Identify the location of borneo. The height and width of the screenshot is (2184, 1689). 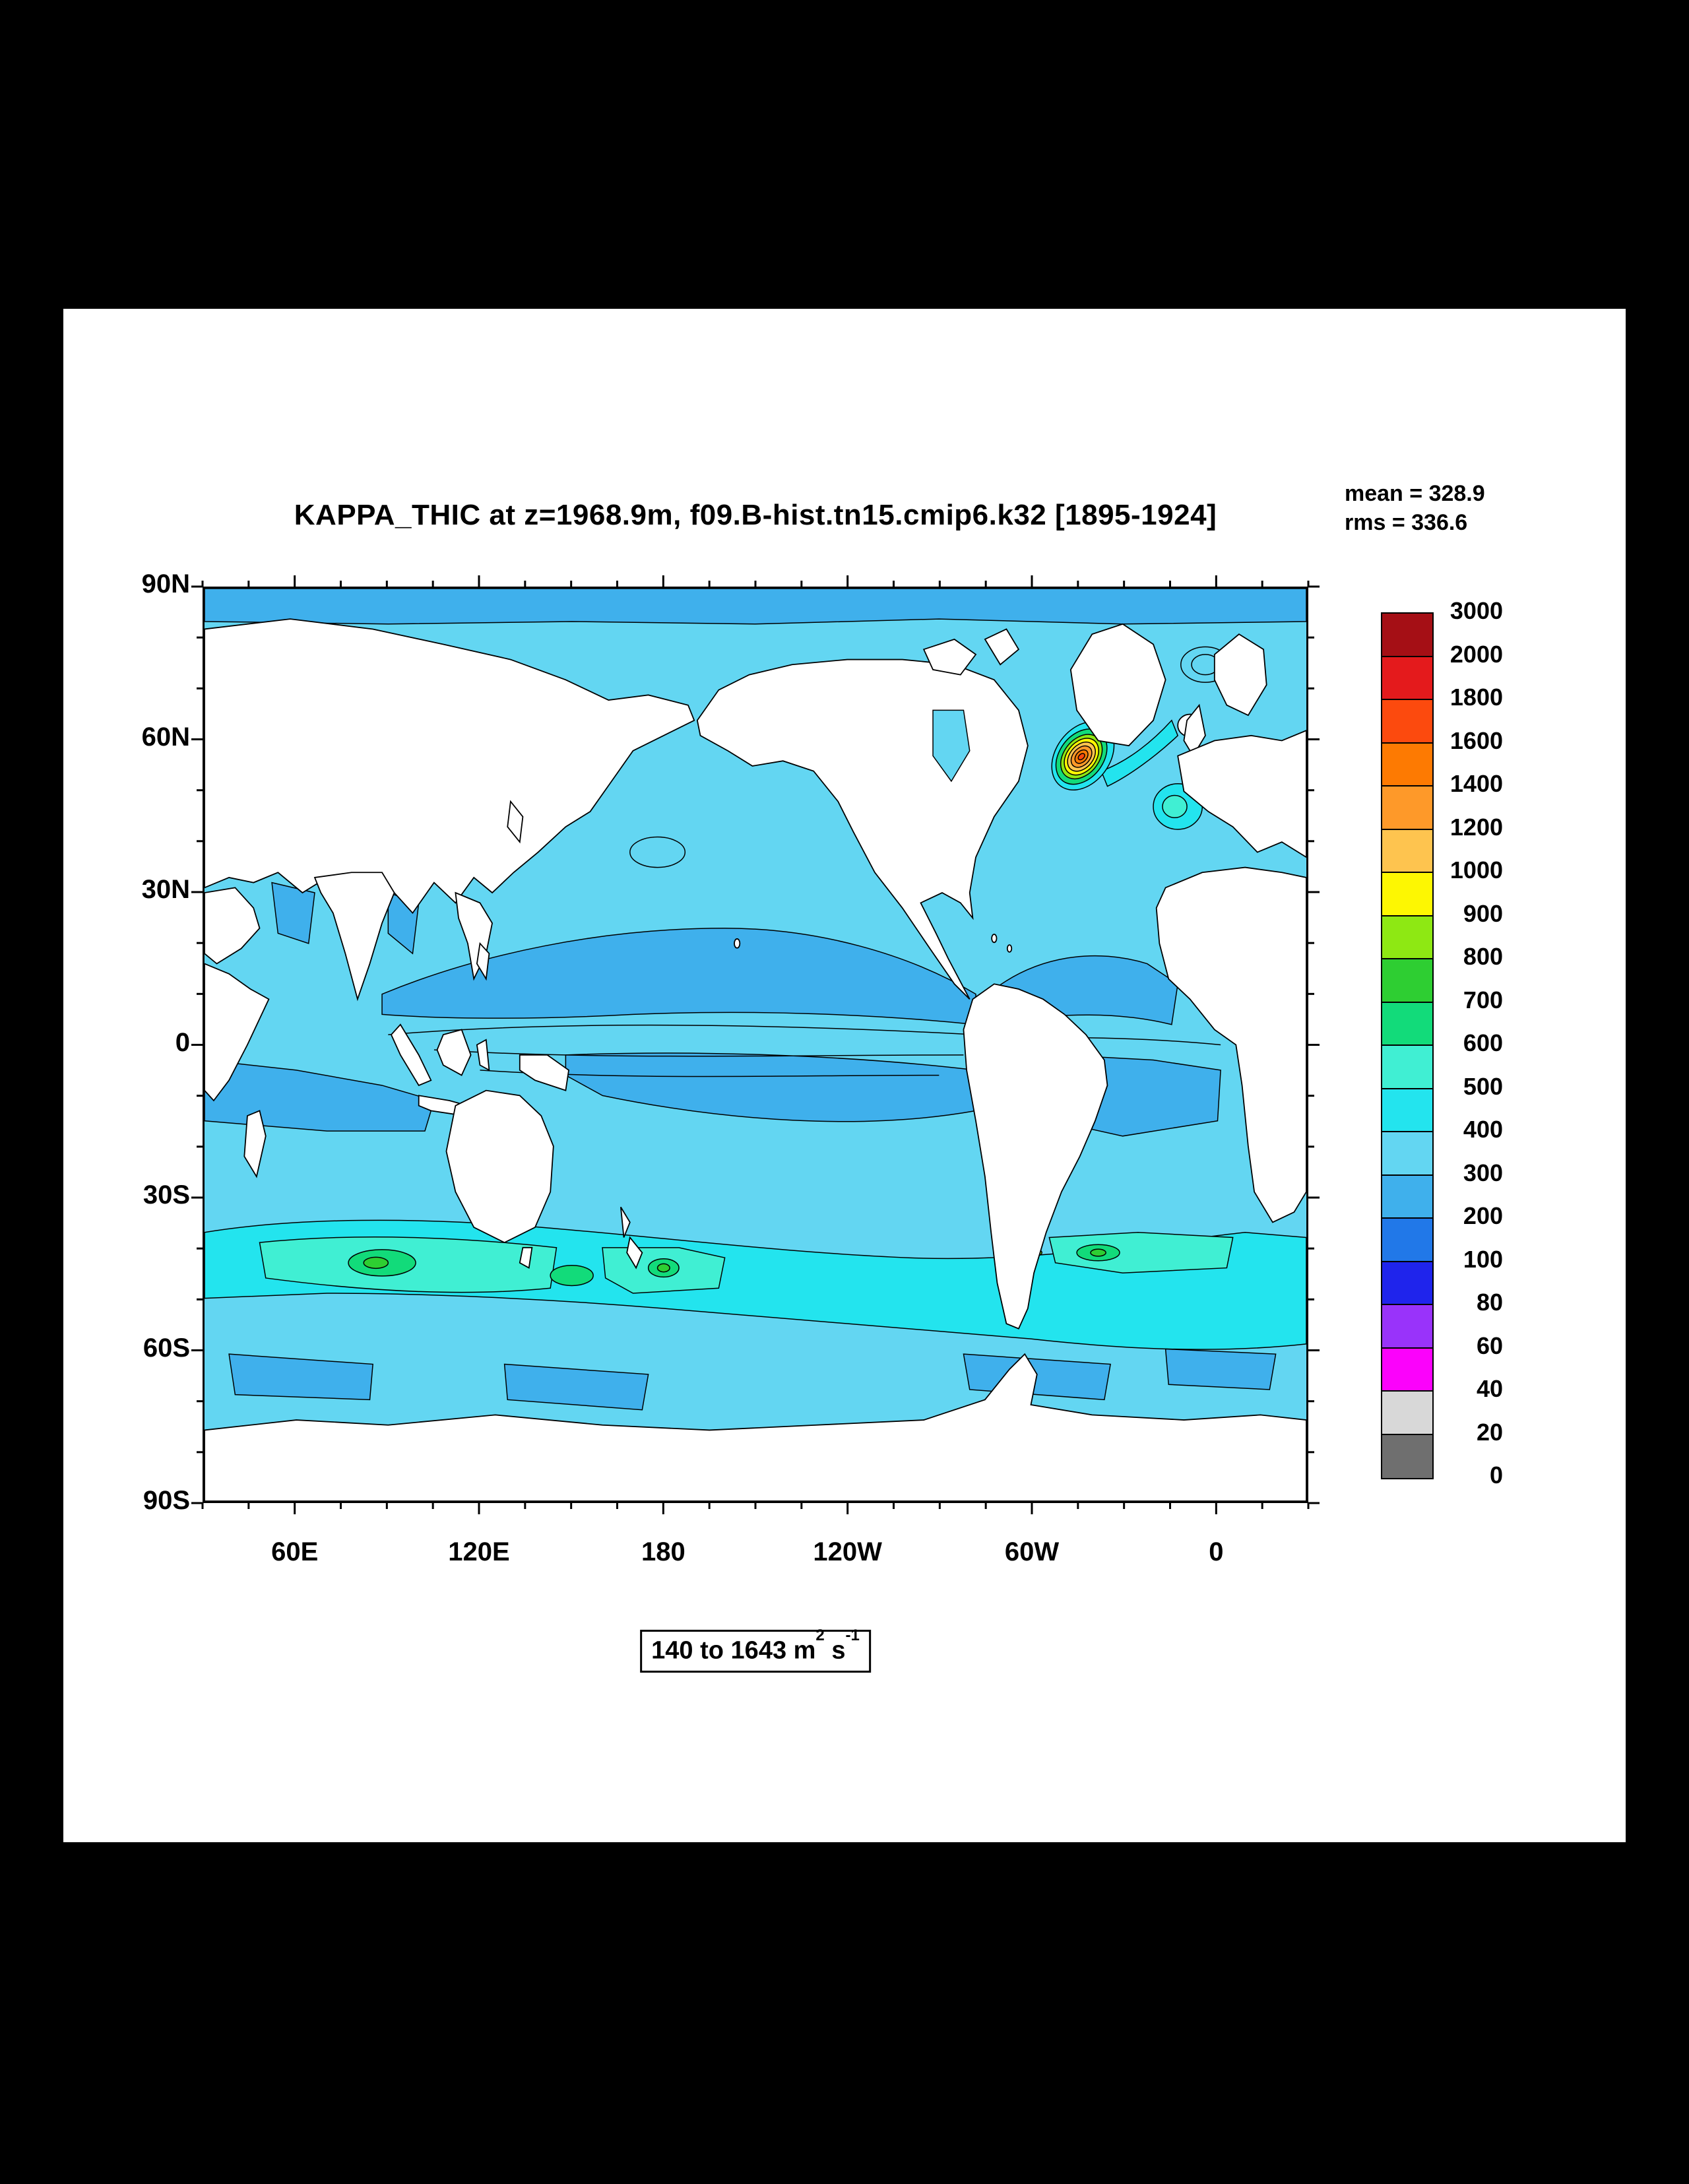
(454, 1052).